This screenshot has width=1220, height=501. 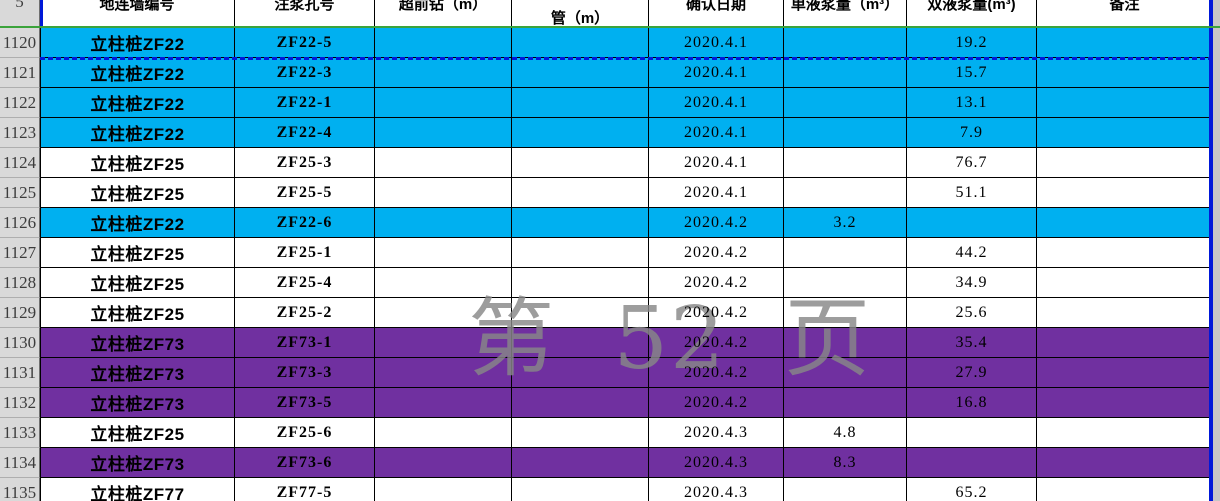 I want to click on column-header: 地连墙编号, so click(x=137, y=14).